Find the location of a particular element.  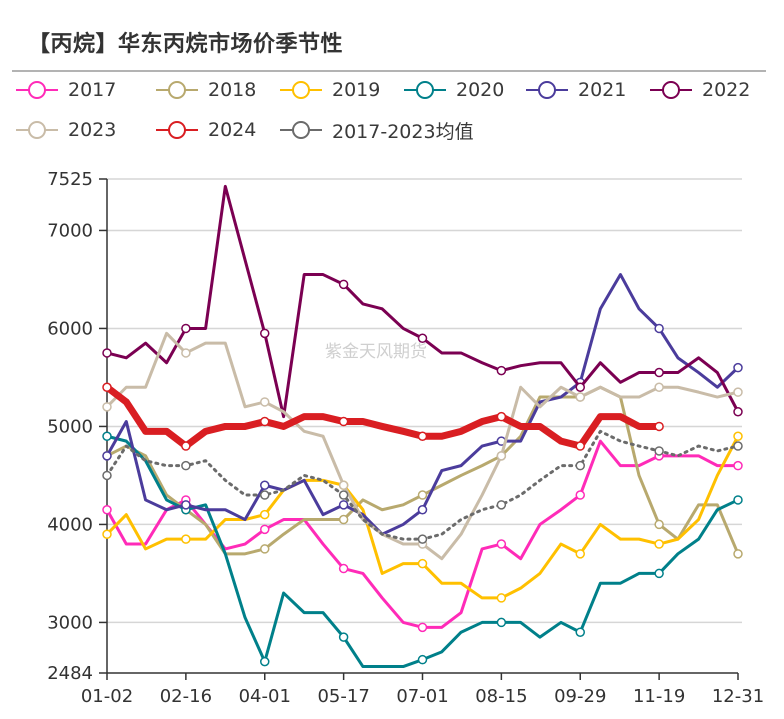

legend-item: 2024 is located at coordinates (205, 130).